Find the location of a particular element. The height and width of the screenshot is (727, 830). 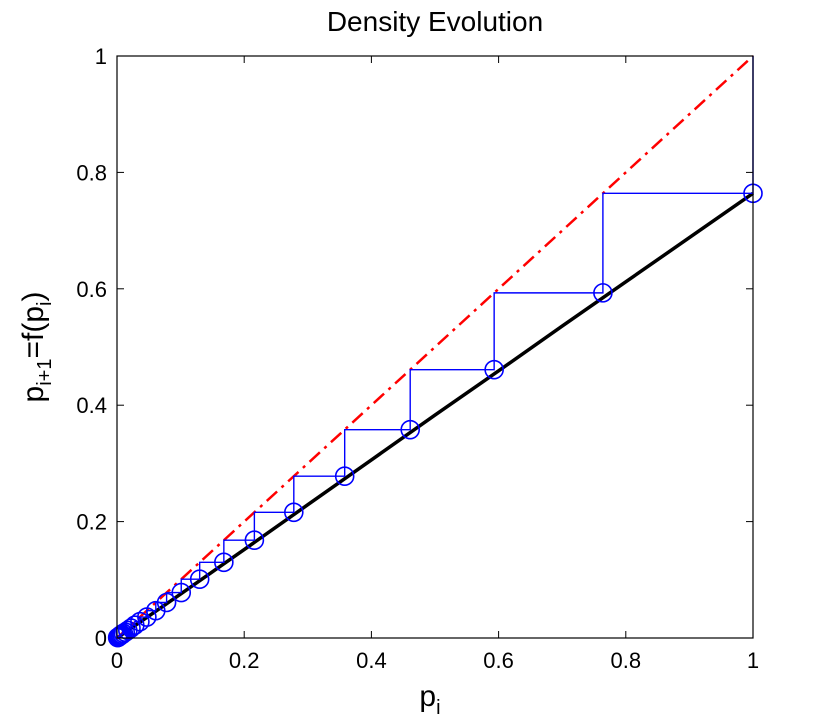

x-tick-label: 0.8 is located at coordinates (626, 660).